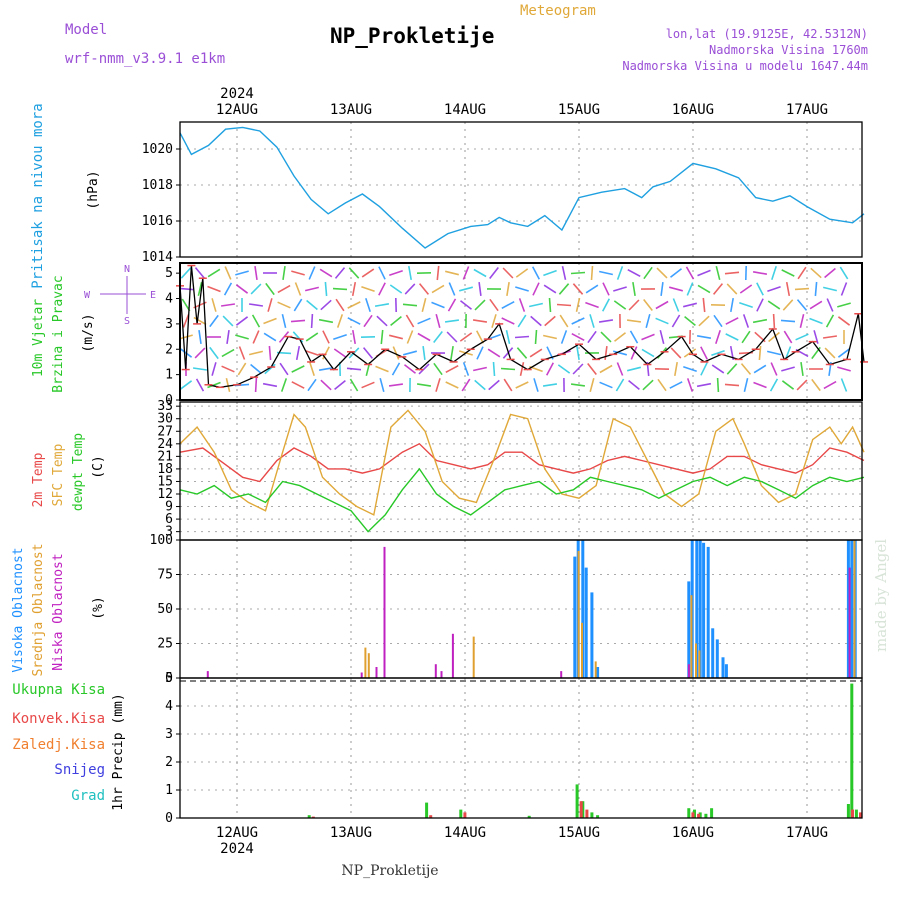 The height and width of the screenshot is (900, 900). What do you see at coordinates (351, 110) in the screenshot?
I see `x-label-top: 13AUG` at bounding box center [351, 110].